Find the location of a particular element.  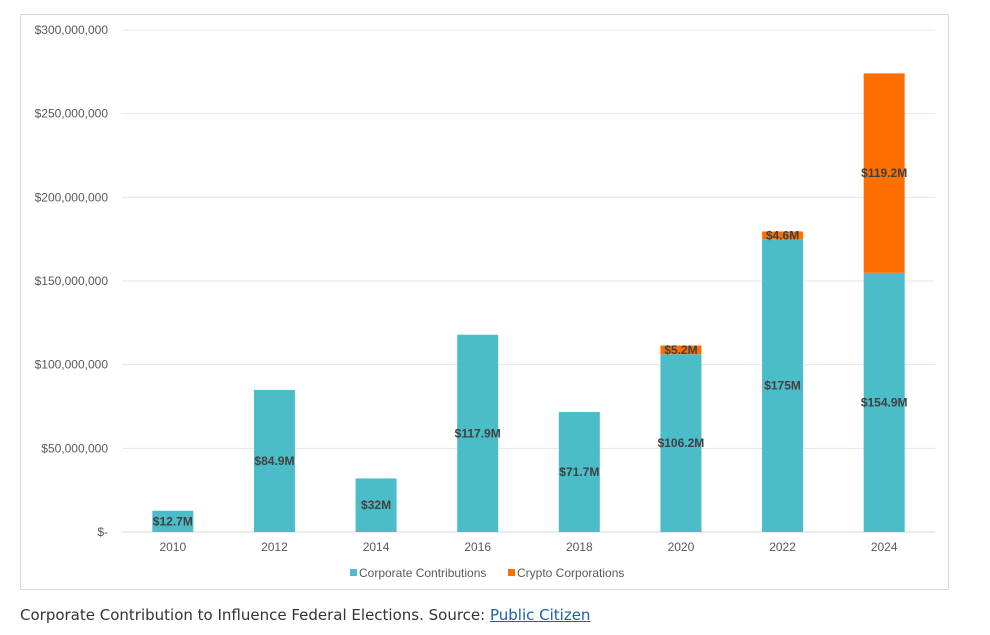

x-tick-label: 2022 is located at coordinates (782, 547).